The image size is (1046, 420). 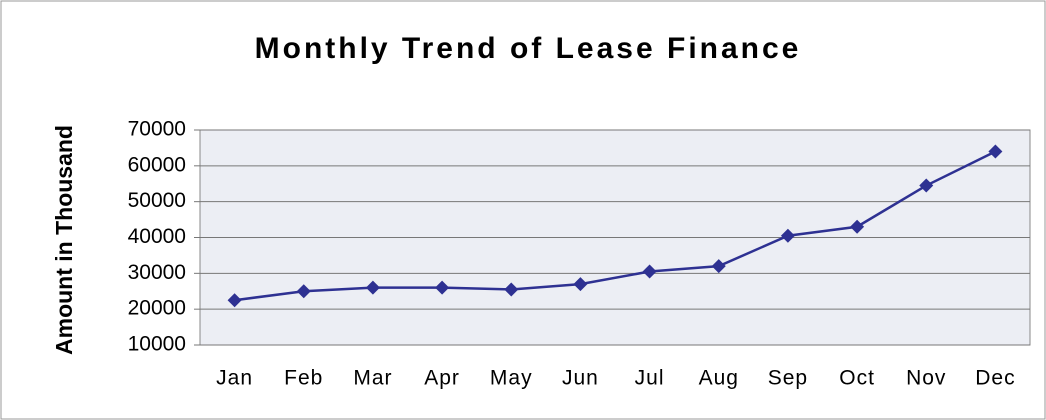 I want to click on y-tick-label: 20000, so click(x=157, y=308).